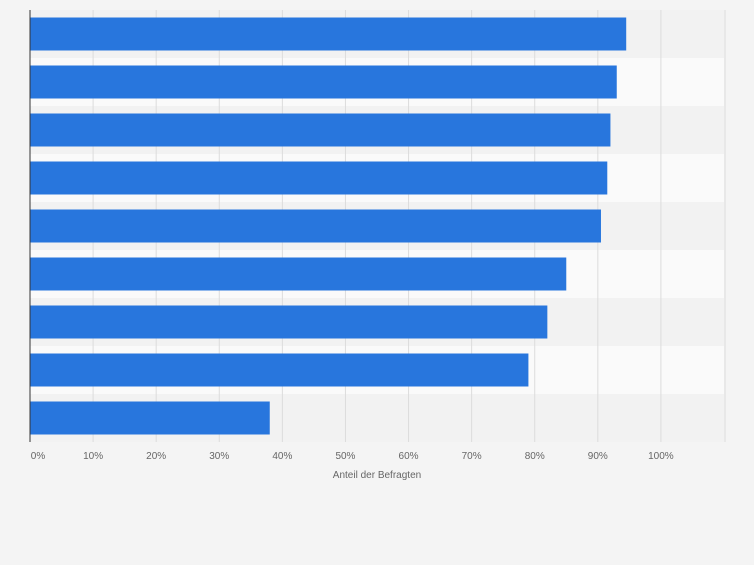 The width and height of the screenshot is (754, 565). What do you see at coordinates (38, 456) in the screenshot?
I see `x-tick-label: 0%` at bounding box center [38, 456].